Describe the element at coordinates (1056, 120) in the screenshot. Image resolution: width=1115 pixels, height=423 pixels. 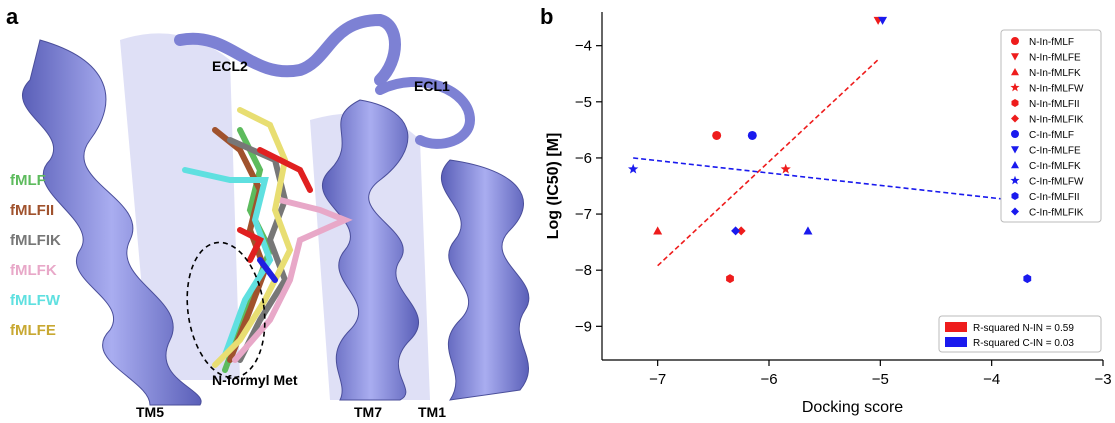
I see `legend-label: N-In-fMLFIK` at that location.